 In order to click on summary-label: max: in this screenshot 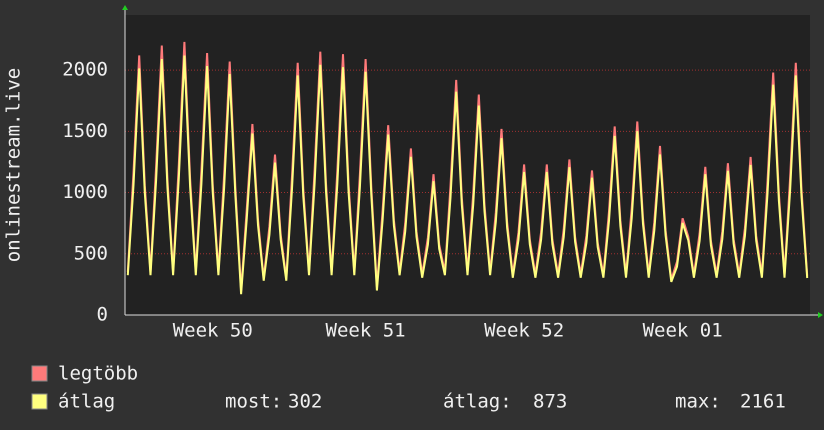, I will do `click(698, 402)`.